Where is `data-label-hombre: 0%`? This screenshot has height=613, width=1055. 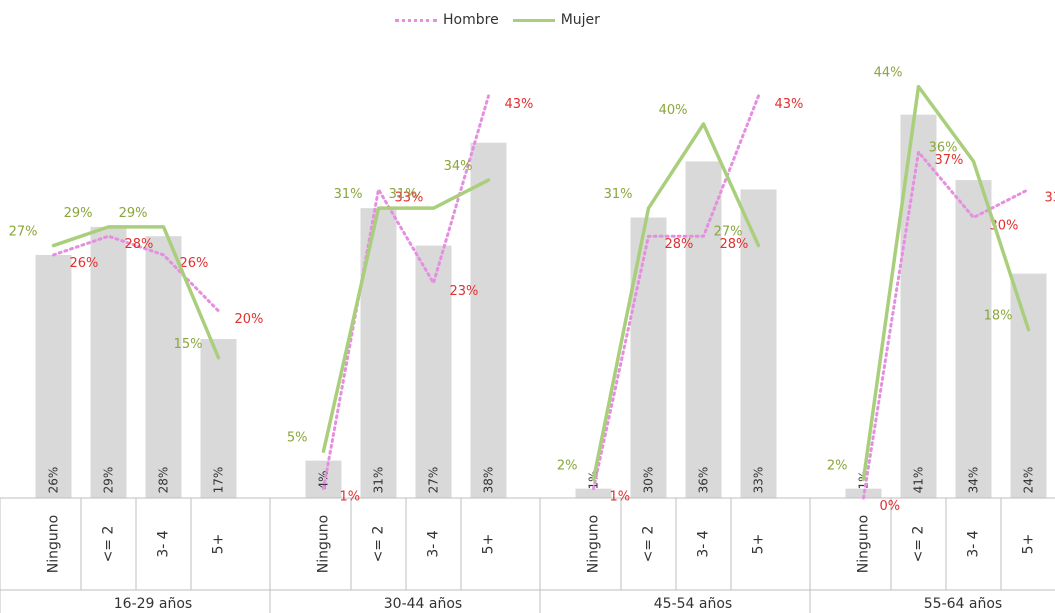 data-label-hombre: 0% is located at coordinates (890, 506).